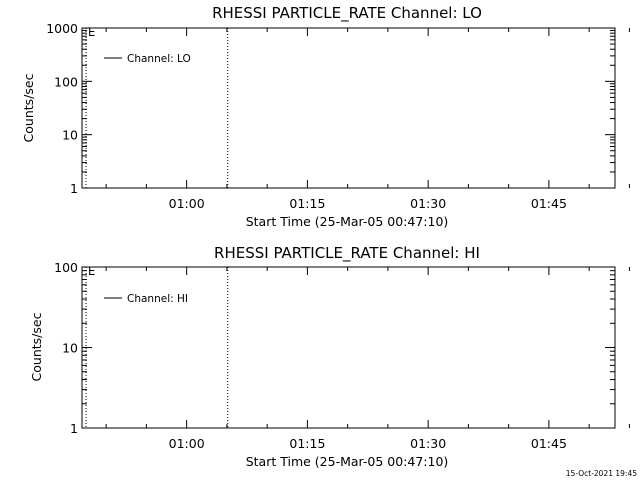  What do you see at coordinates (347, 13) in the screenshot?
I see `chart-title: RHESSI PARTICLE_RATE Channel: LO` at bounding box center [347, 13].